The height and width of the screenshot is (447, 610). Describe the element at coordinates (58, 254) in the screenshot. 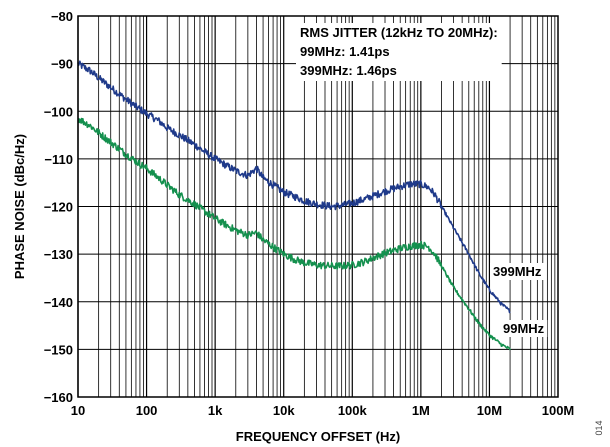

I see `y-tick-label: −130` at that location.